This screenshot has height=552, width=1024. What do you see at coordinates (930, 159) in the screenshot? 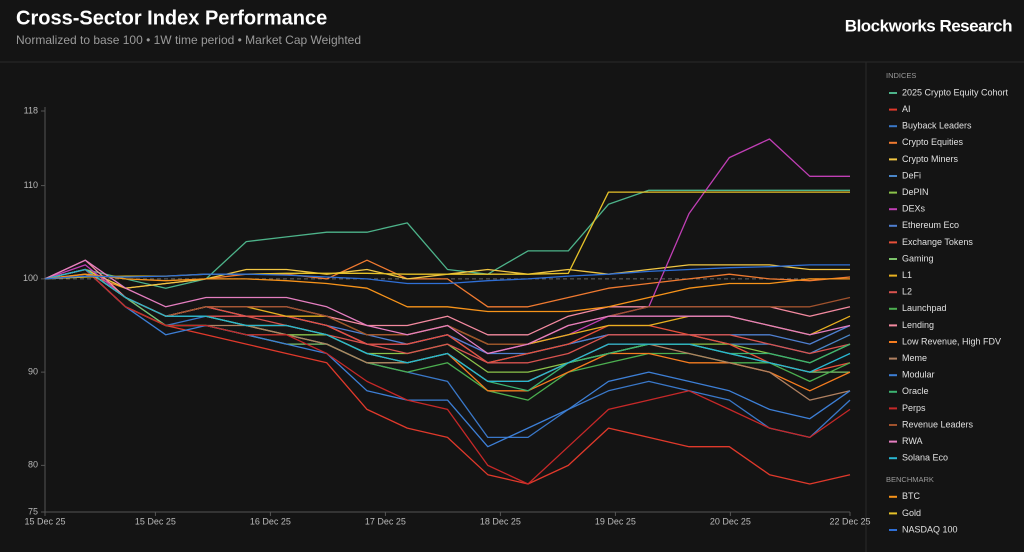
I see `legend-label: Crypto Miners` at bounding box center [930, 159].